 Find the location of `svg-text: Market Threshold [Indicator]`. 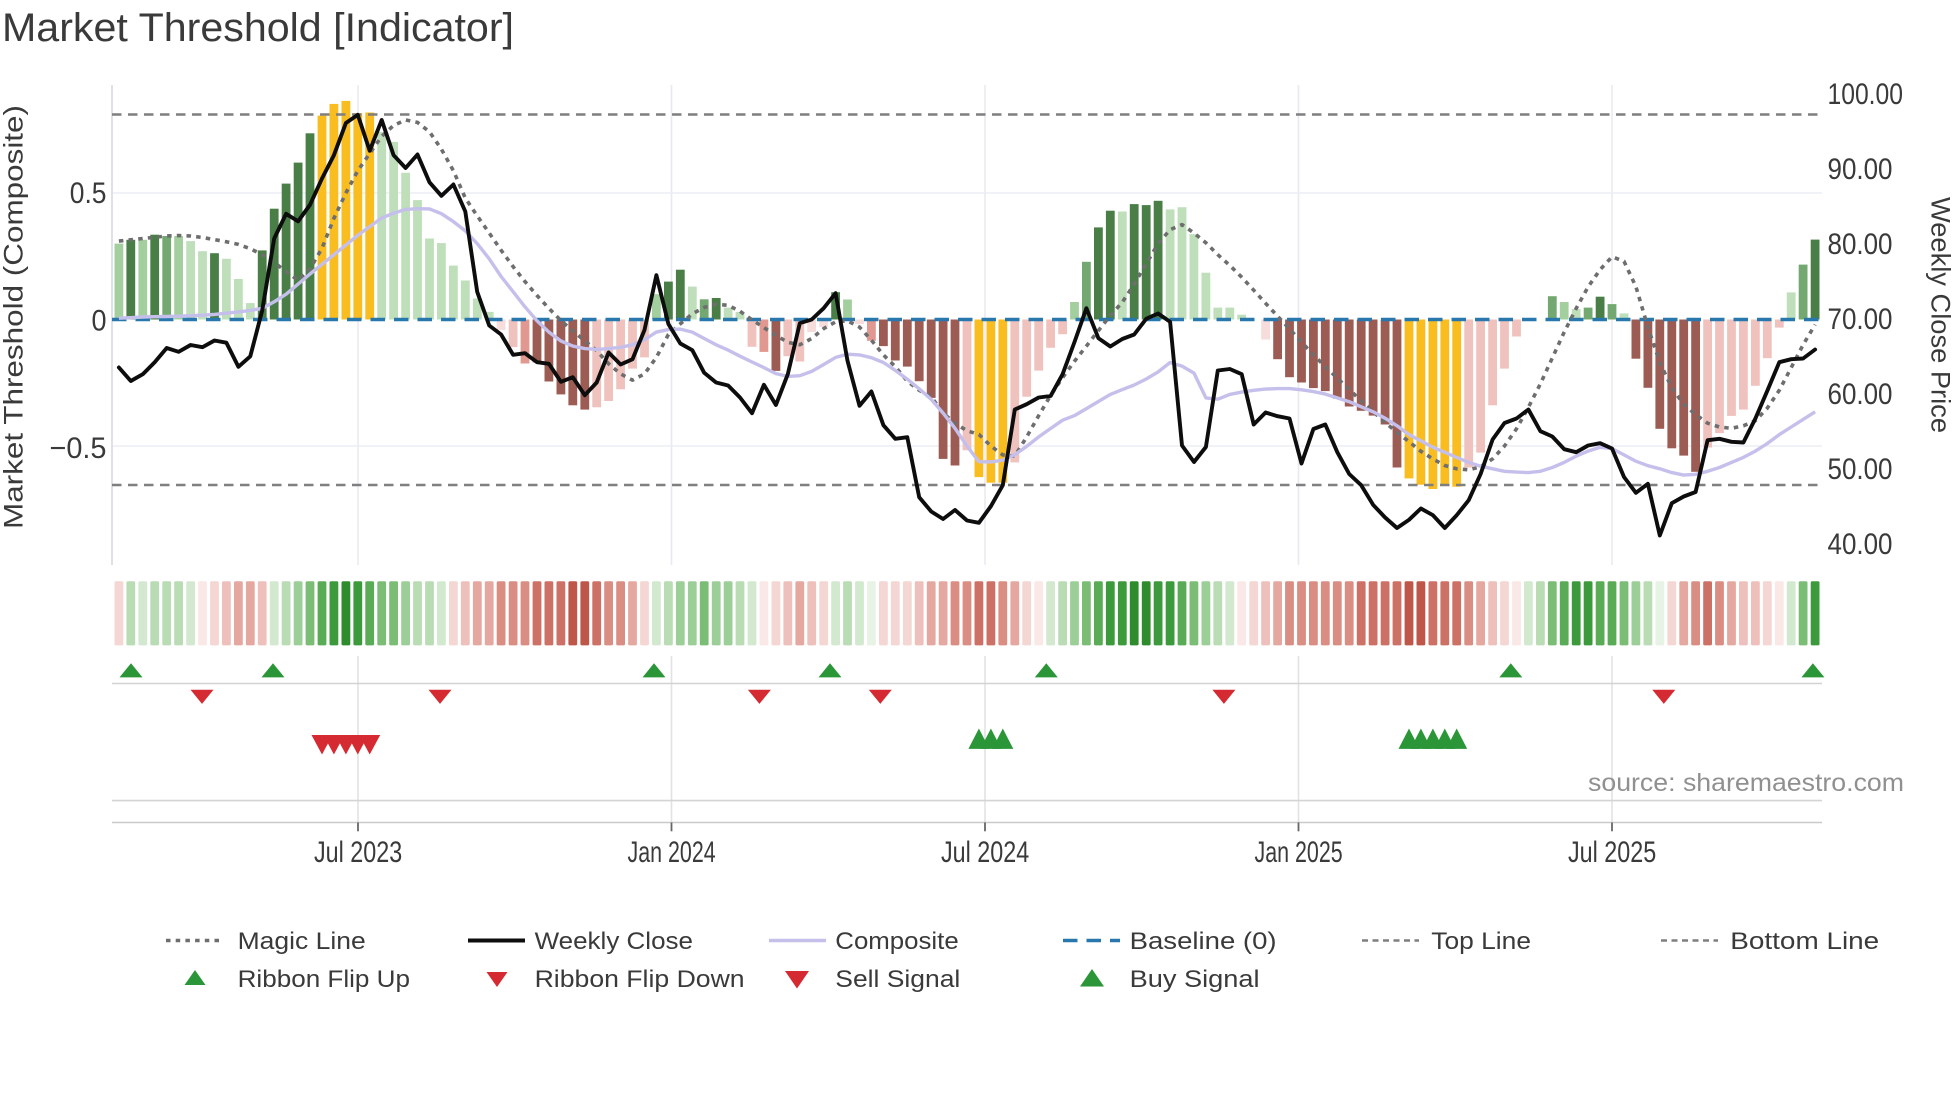

svg-text: Market Threshold [Indicator] is located at coordinates (258, 28).